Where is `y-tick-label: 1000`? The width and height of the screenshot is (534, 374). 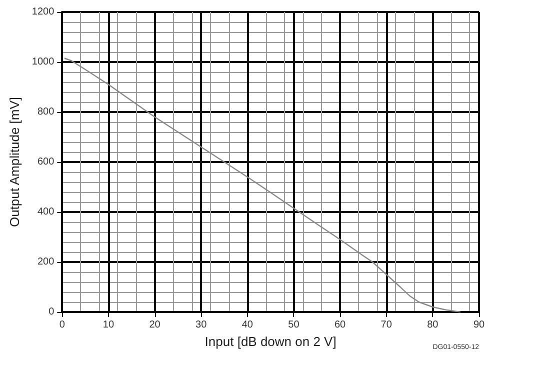 y-tick-label: 1000 is located at coordinates (43, 62).